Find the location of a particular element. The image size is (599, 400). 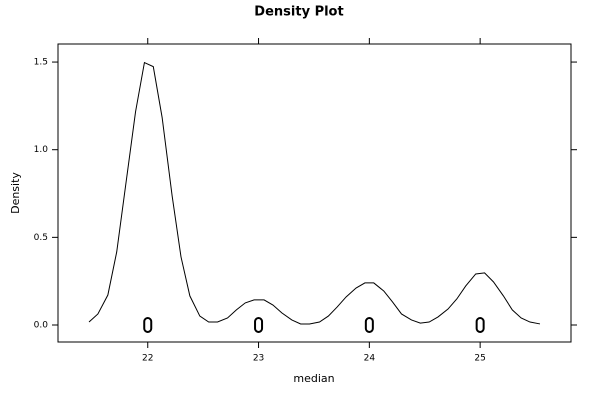

x-tick-label: 24 is located at coordinates (370, 359).